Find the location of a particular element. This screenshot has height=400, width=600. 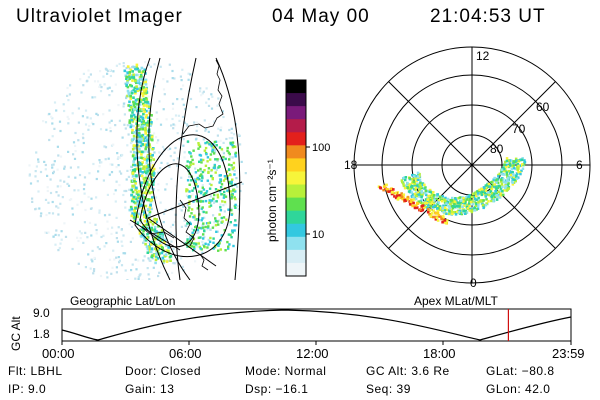

door-readout: Door: Closed is located at coordinates (163, 371).